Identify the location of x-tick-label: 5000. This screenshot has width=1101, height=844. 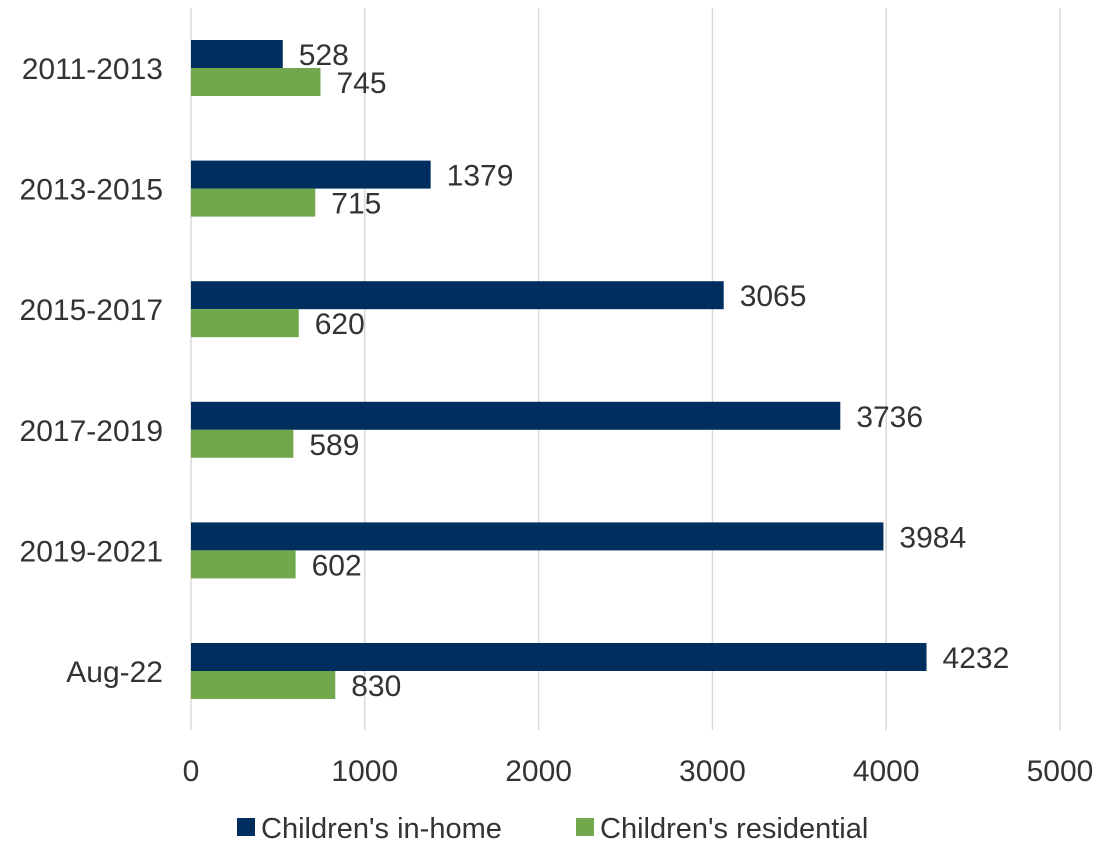
(1060, 771).